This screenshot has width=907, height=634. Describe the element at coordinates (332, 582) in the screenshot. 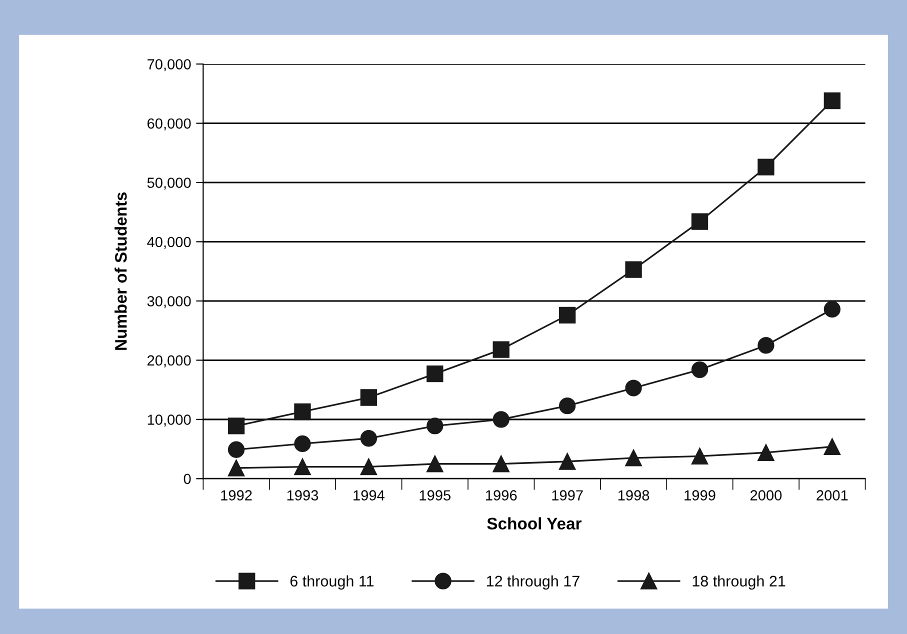

I see `legend-label: 6 through 11` at that location.